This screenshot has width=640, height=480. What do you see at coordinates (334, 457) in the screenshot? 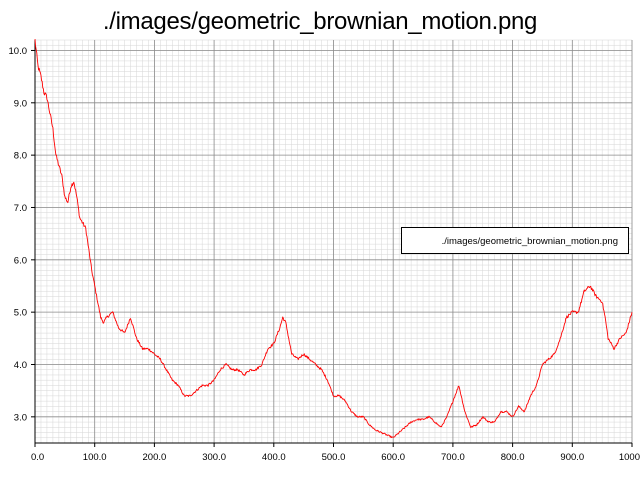
I see `x-tick-label: 500.0` at bounding box center [334, 457].